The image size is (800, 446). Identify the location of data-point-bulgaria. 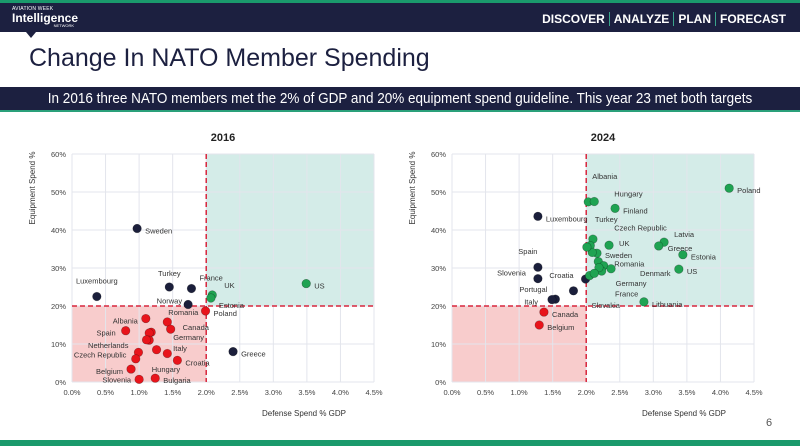
(155, 378).